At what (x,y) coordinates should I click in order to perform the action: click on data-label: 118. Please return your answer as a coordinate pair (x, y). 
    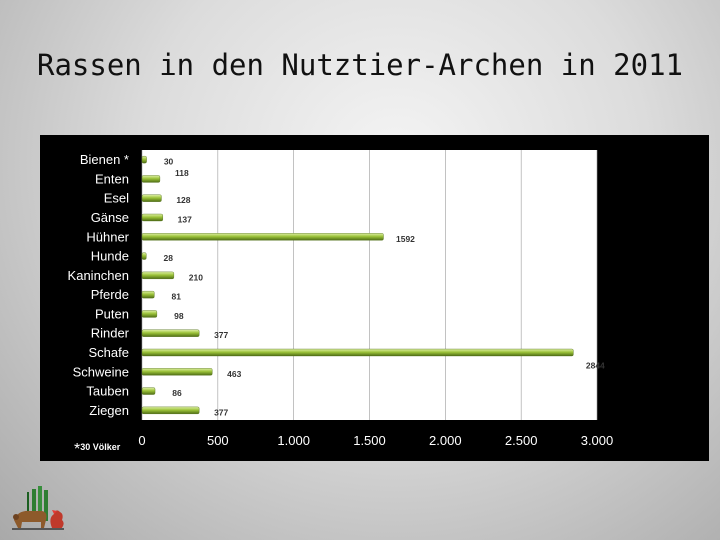
    Looking at the image, I should click on (182, 173).